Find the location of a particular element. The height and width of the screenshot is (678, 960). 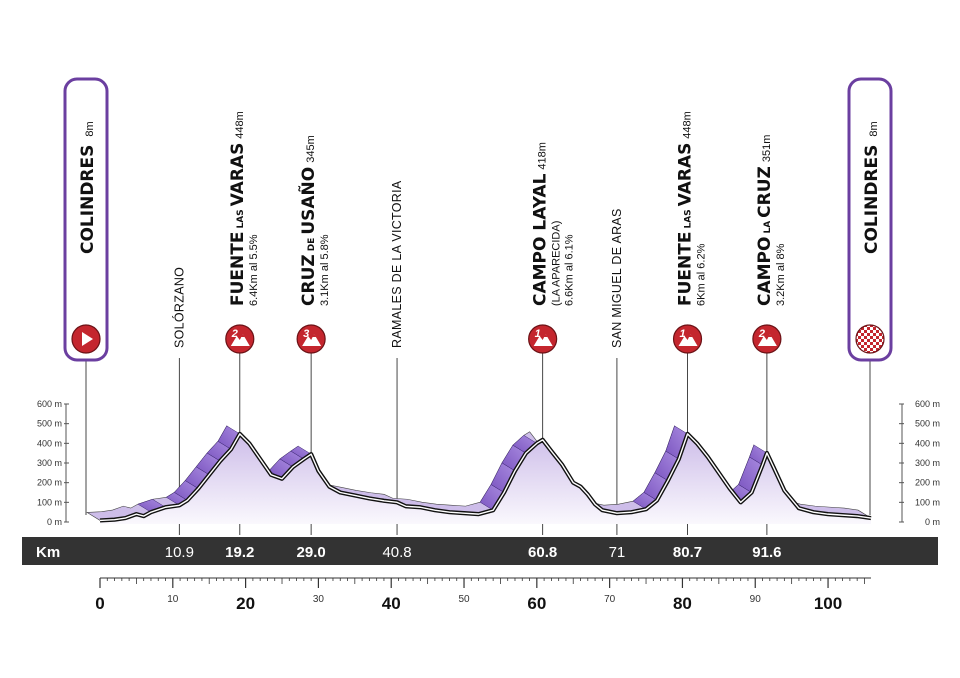

x-tick-label: 40 is located at coordinates (391, 603).